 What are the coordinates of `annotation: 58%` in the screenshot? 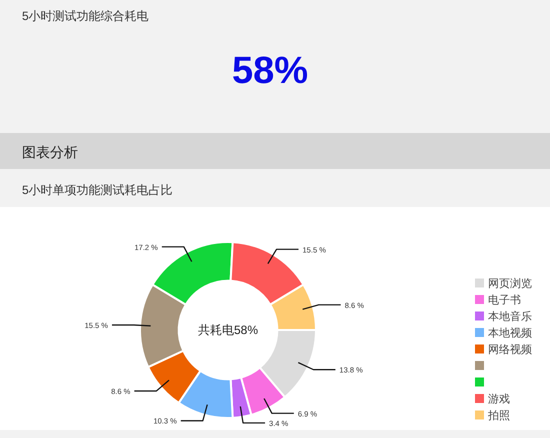 It's located at (270, 71).